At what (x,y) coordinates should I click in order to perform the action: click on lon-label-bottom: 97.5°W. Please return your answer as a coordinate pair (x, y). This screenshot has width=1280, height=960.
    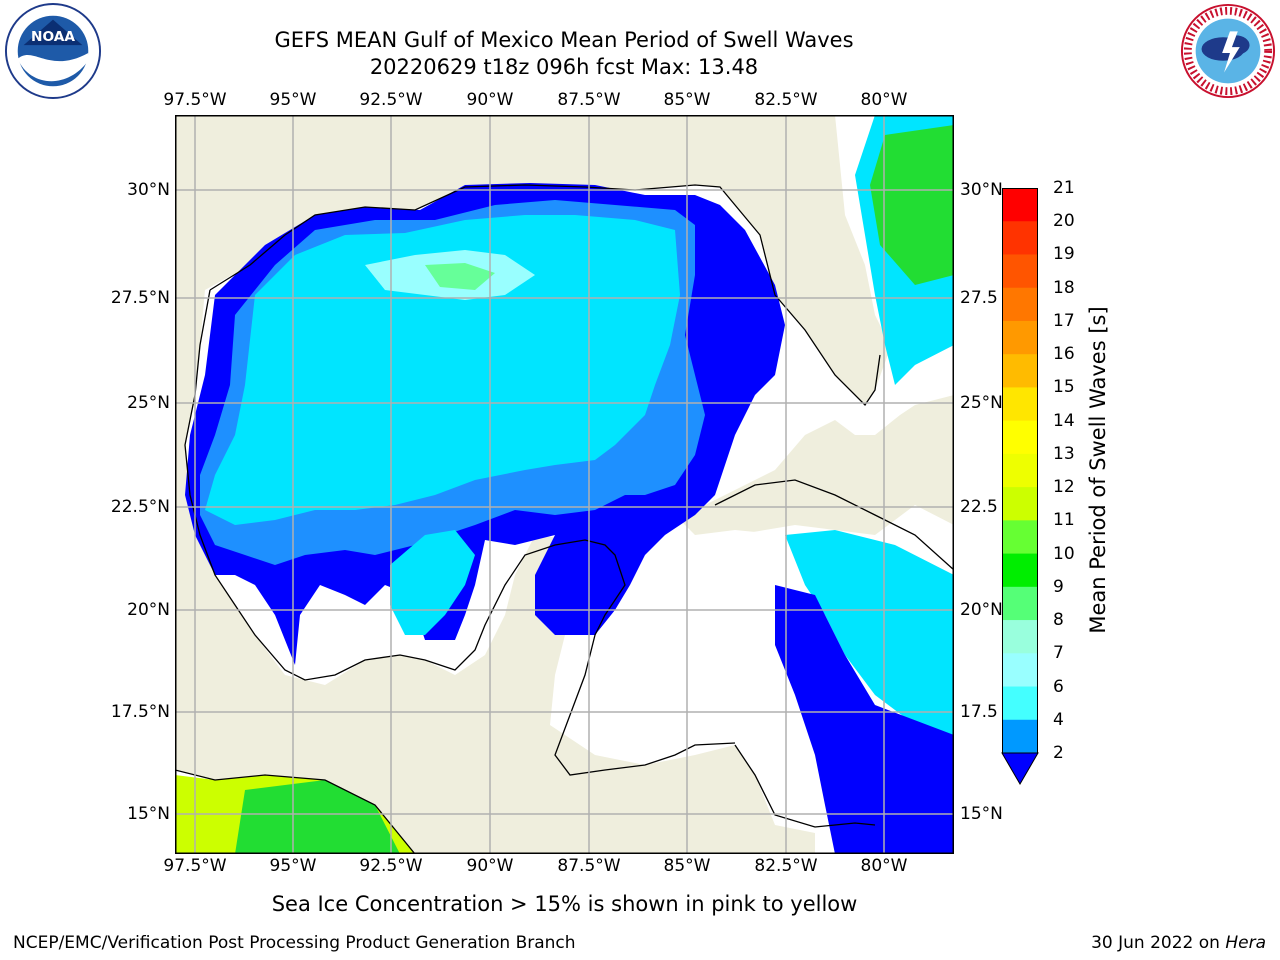
    Looking at the image, I should click on (195, 866).